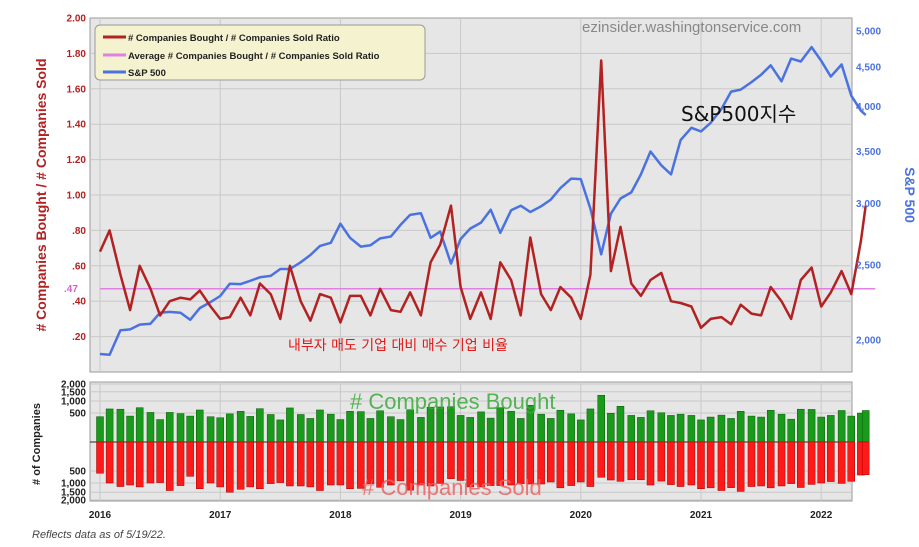 Image resolution: width=919 pixels, height=547 pixels. I want to click on lower-axis-title: # of Companies, so click(37, 444).